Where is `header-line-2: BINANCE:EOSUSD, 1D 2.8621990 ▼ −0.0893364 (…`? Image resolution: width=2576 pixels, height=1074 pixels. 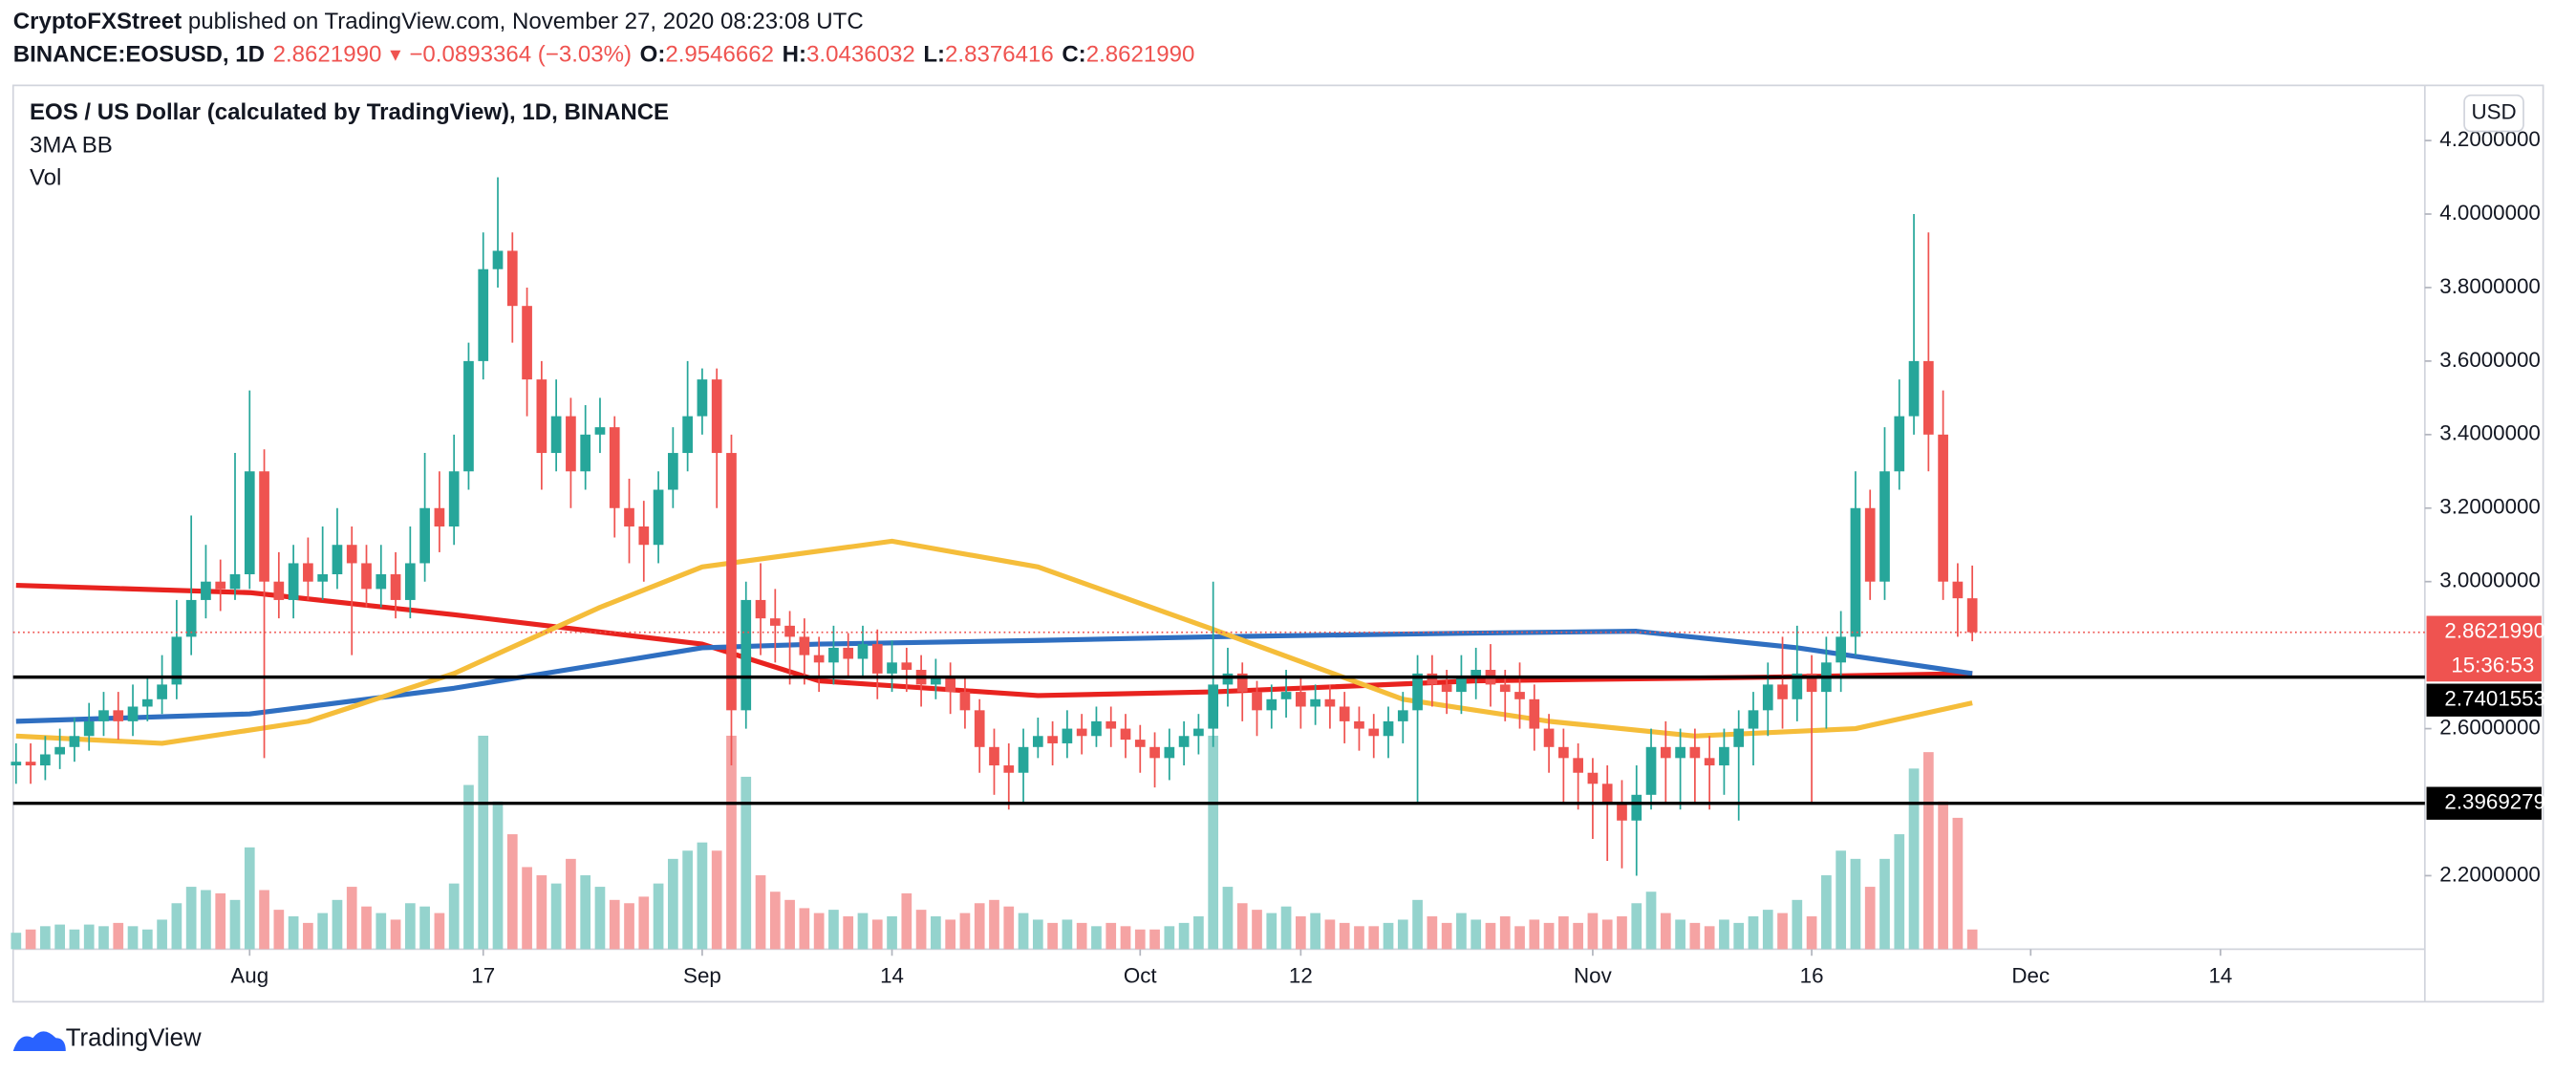 header-line-2: BINANCE:EOSUSD, 1D 2.8621990 ▼ −0.0893364 (… is located at coordinates (604, 55).